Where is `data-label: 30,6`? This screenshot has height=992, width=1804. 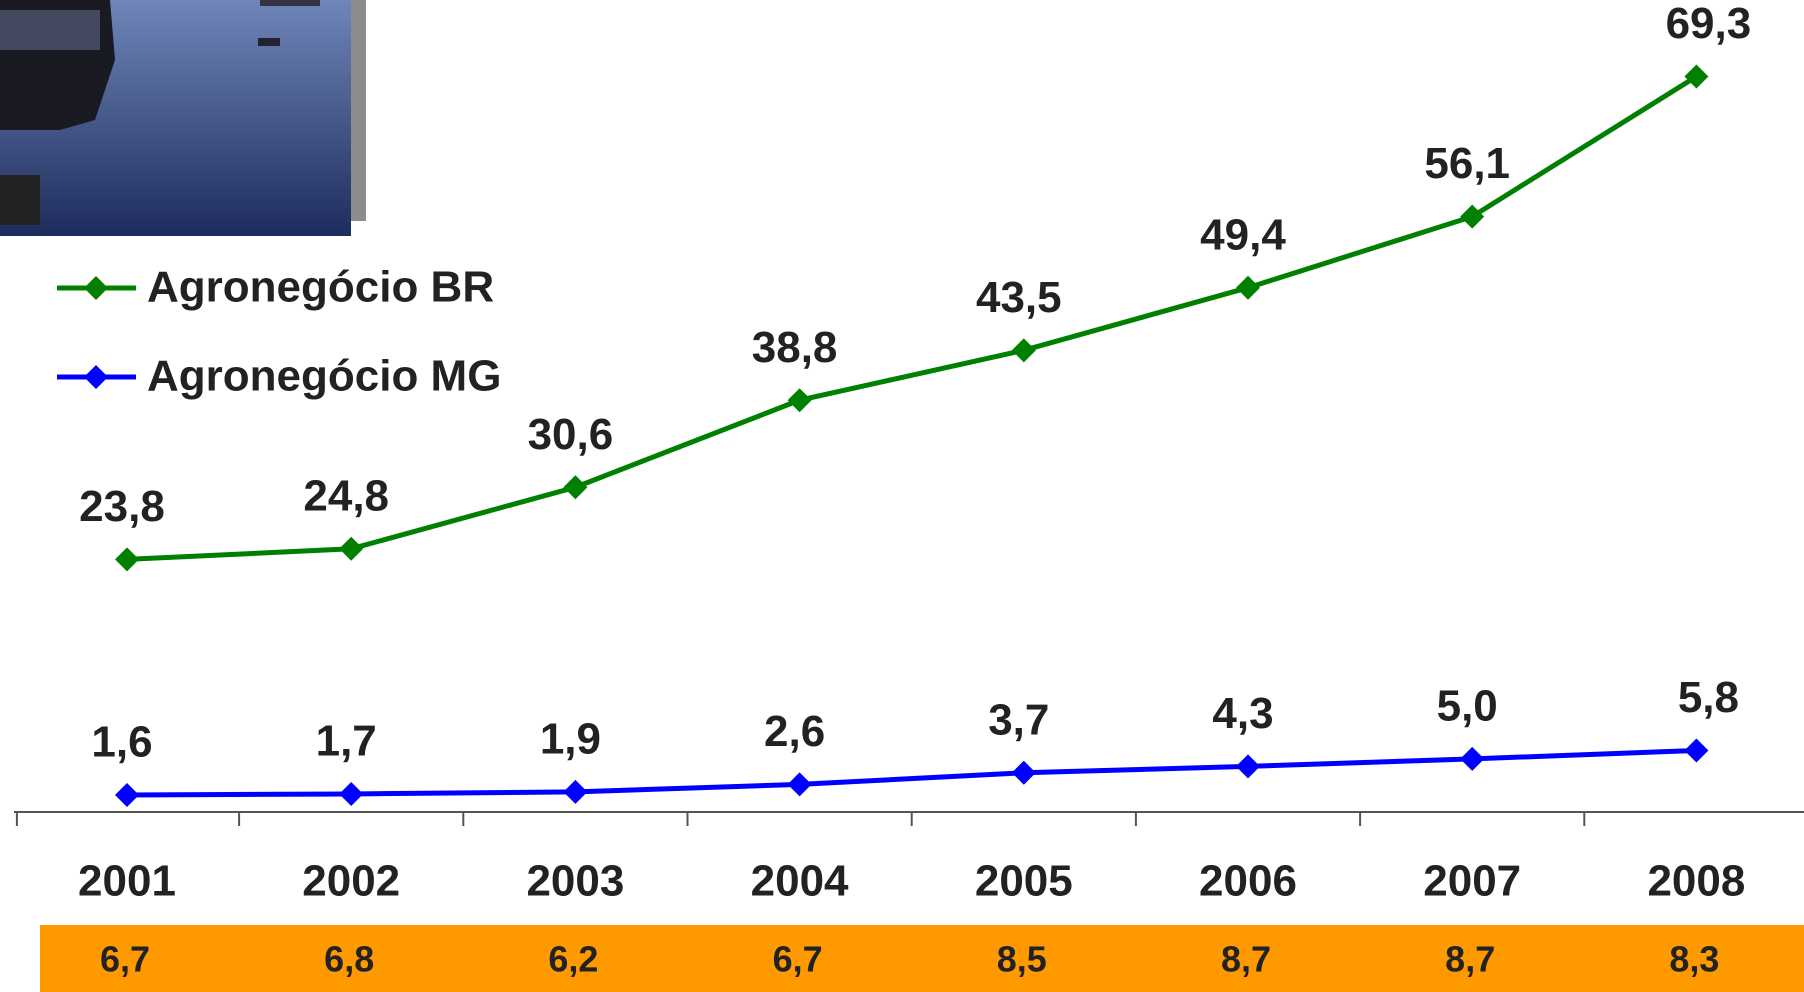 data-label: 30,6 is located at coordinates (571, 434).